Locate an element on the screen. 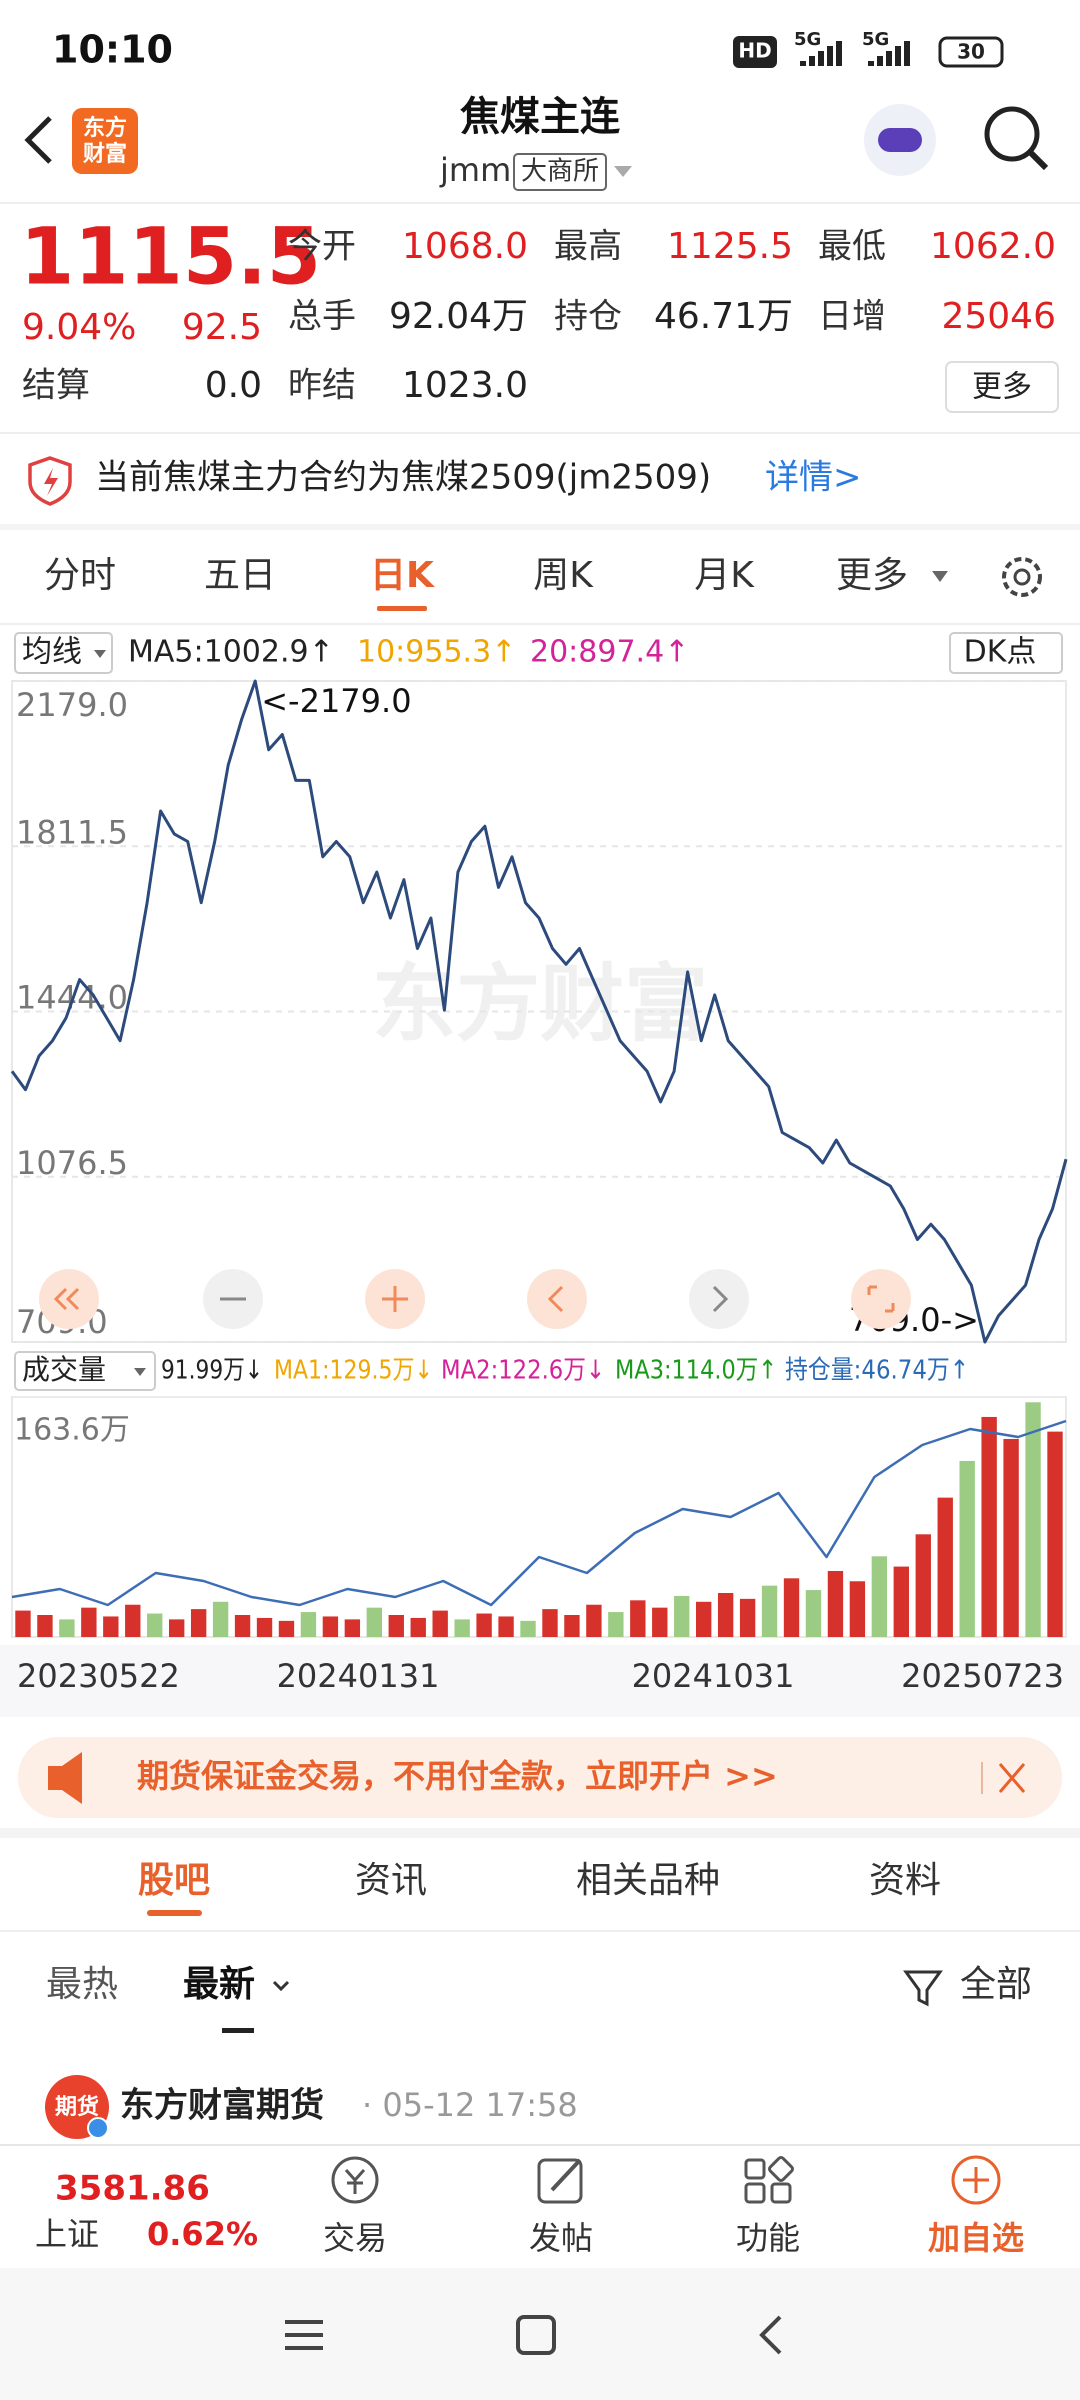  ma-value: MA5:1002.9↑ is located at coordinates (231, 652).